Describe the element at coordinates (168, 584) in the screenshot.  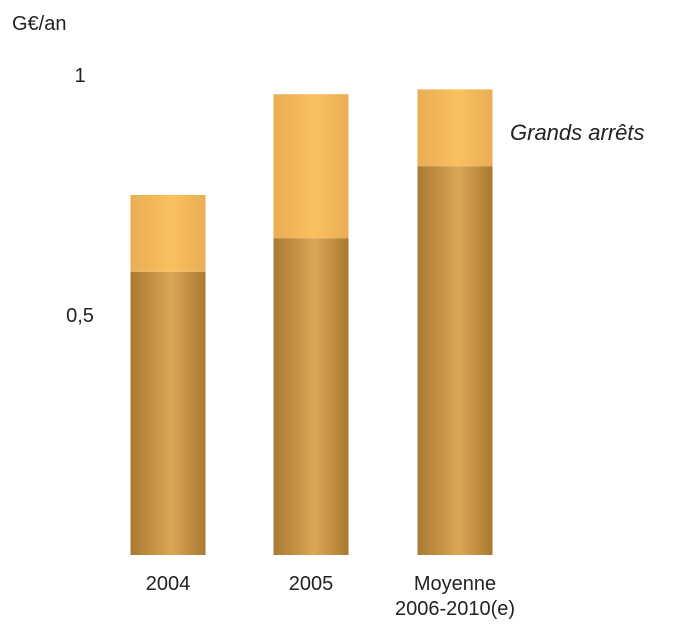
I see `x-tick-label: 2004` at that location.